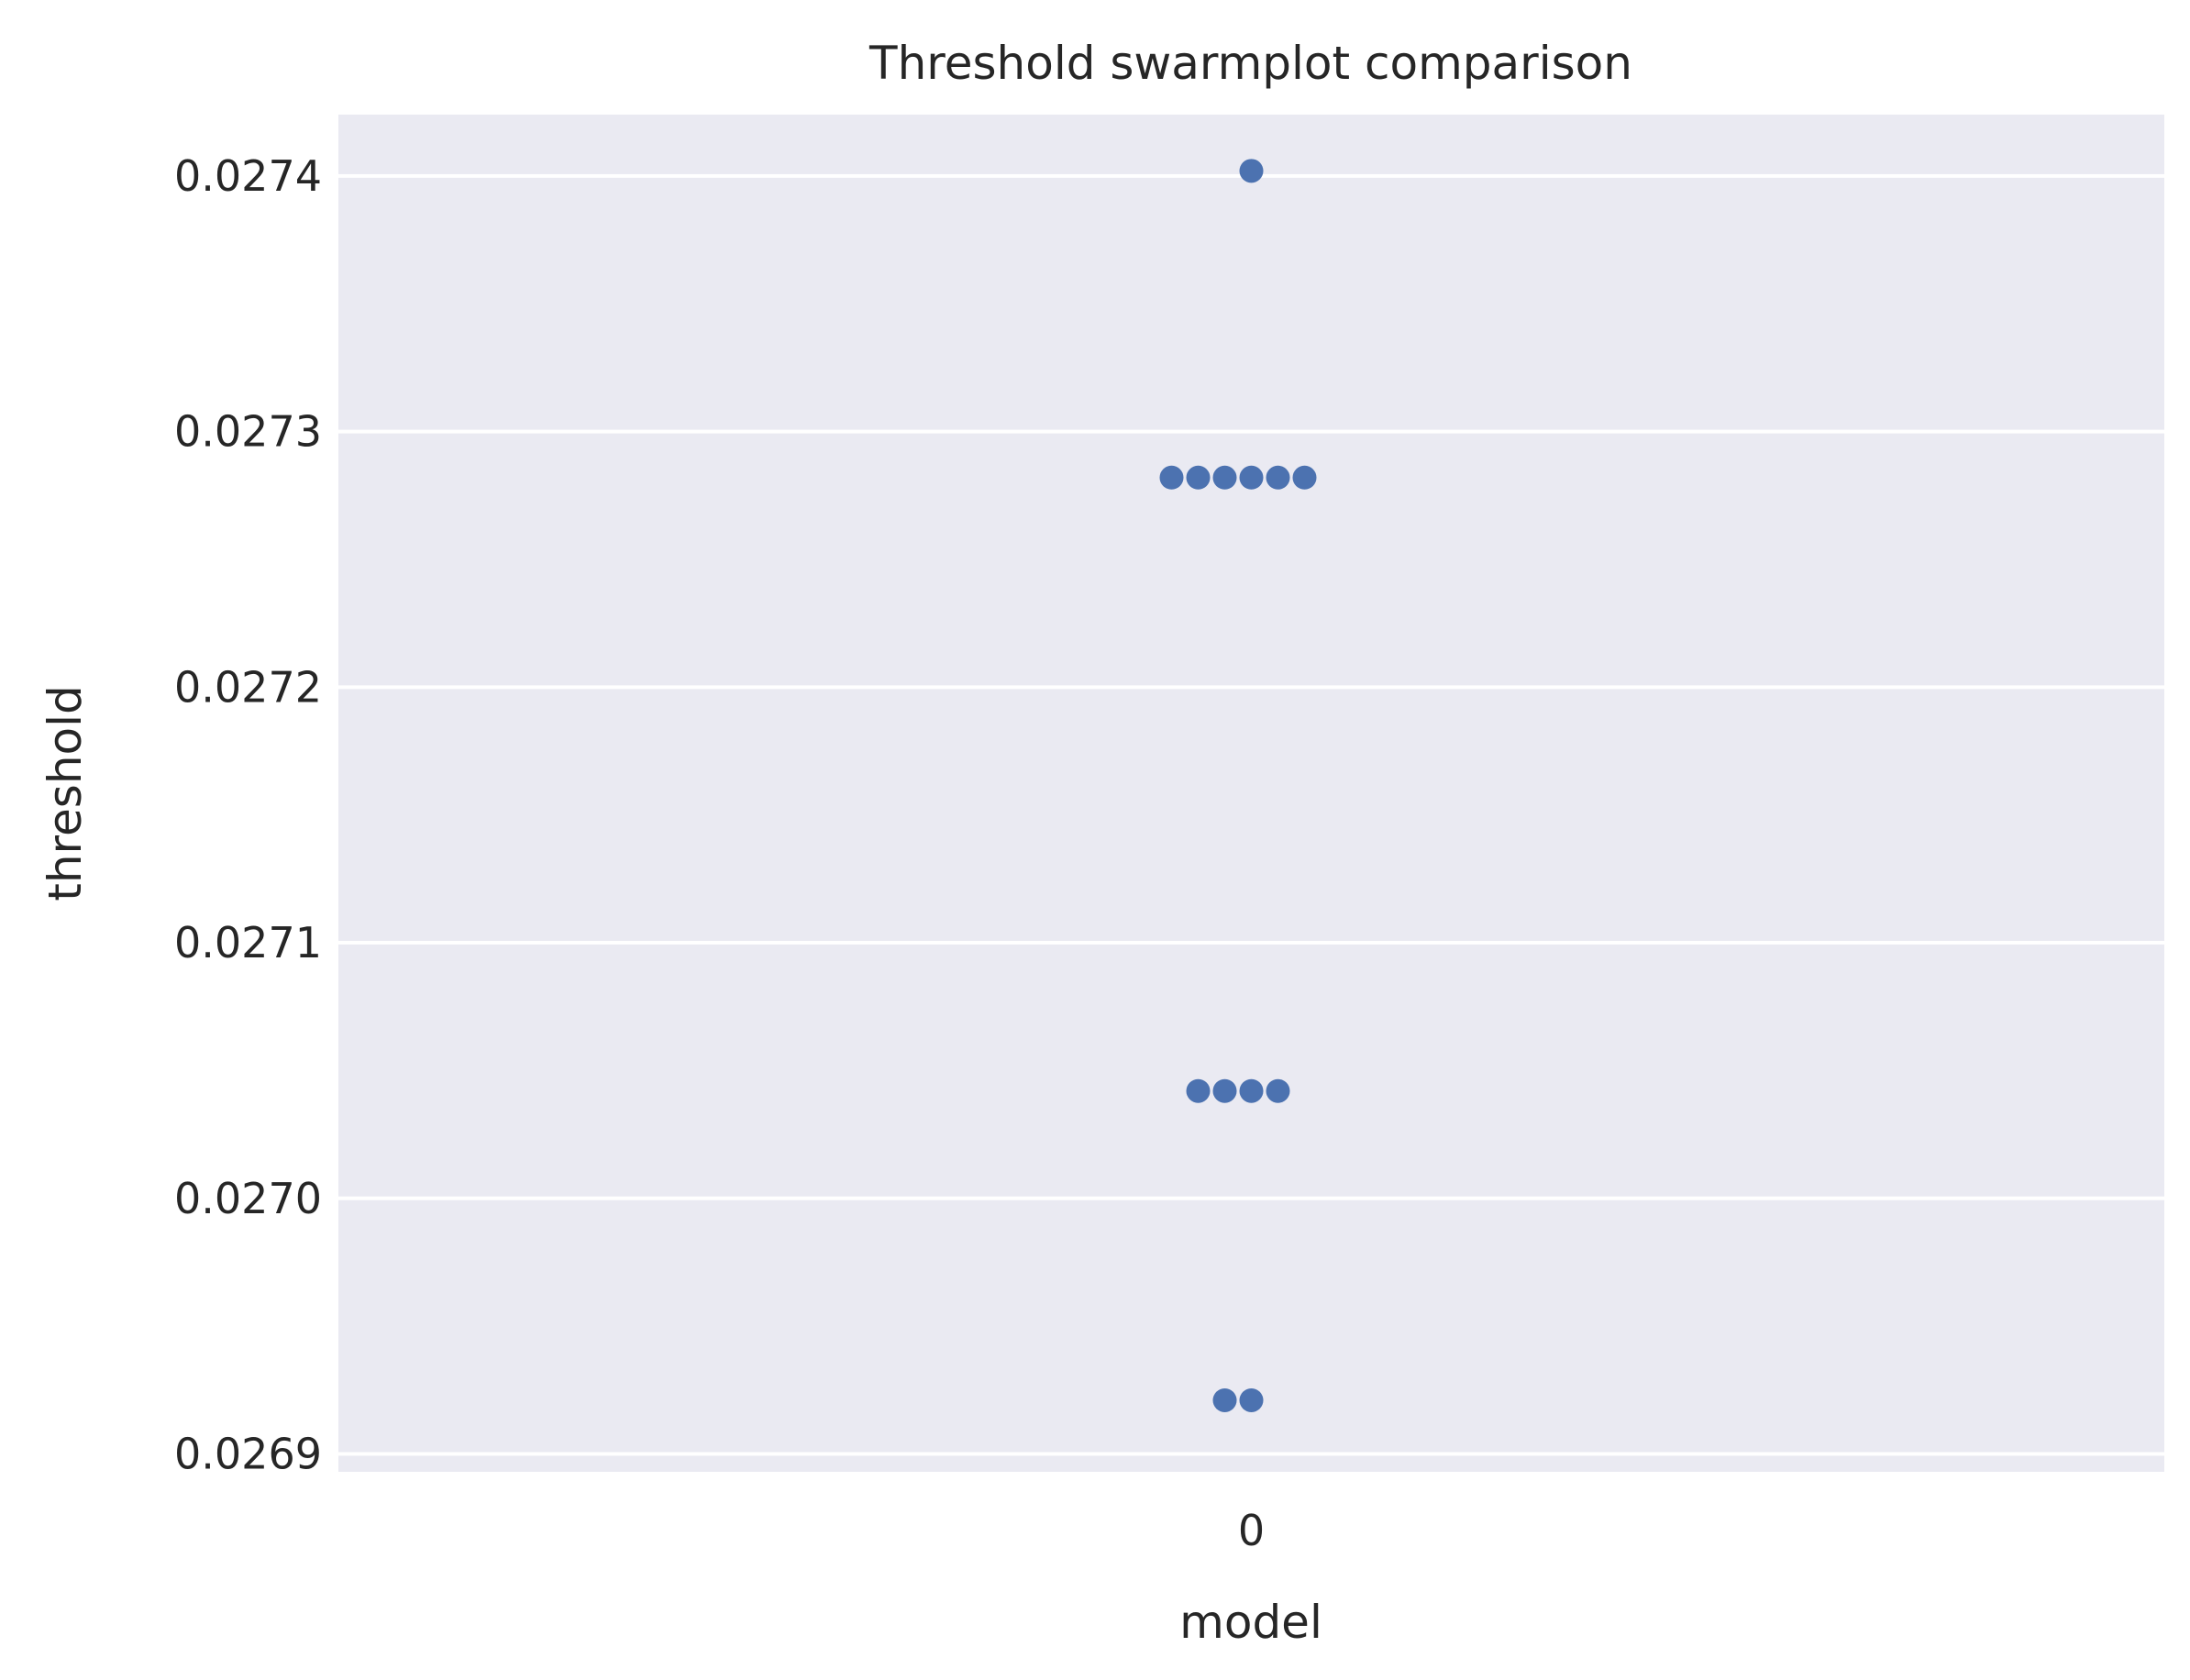  What do you see at coordinates (1250, 63) in the screenshot?
I see `chart-title: Threshold swarmplot comparison` at bounding box center [1250, 63].